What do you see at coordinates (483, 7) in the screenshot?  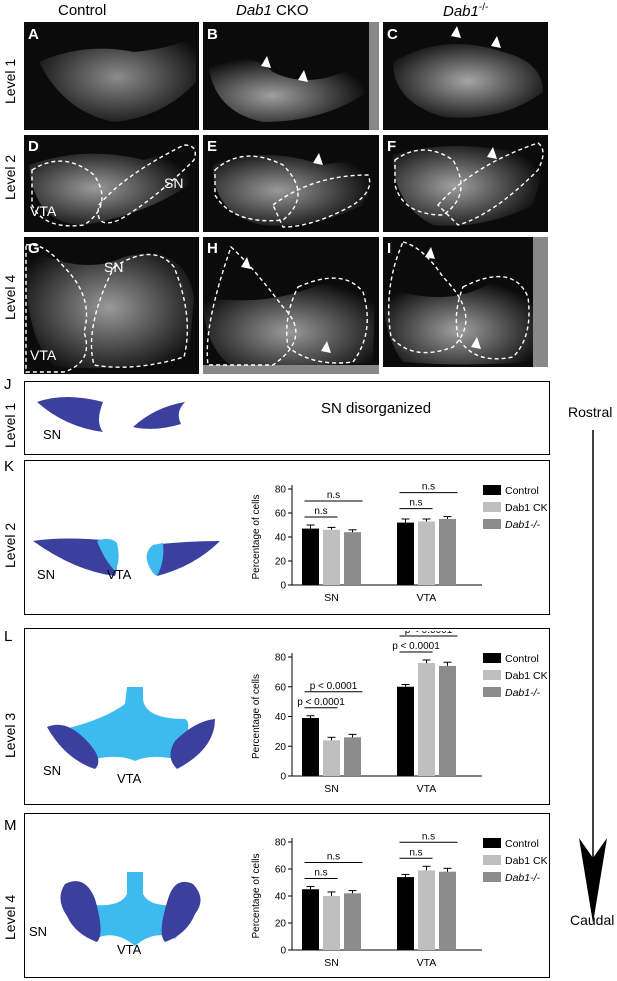 I see `genotype-suffix: -/-` at bounding box center [483, 7].